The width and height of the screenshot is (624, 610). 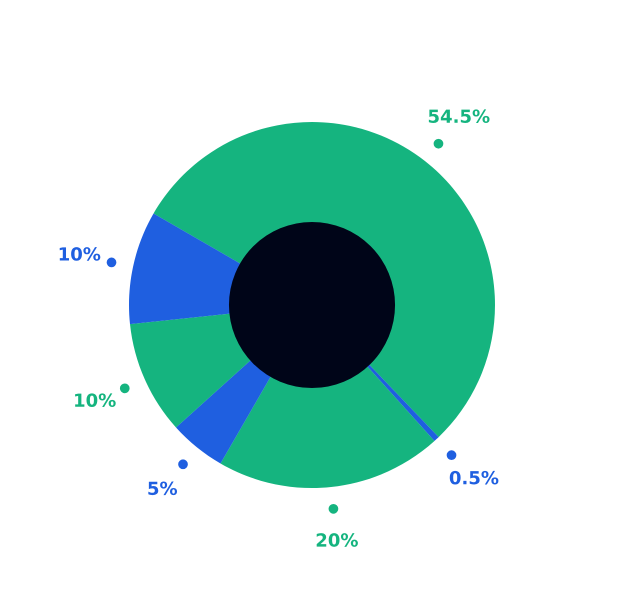 I want to click on data-label: 5%, so click(x=163, y=488).